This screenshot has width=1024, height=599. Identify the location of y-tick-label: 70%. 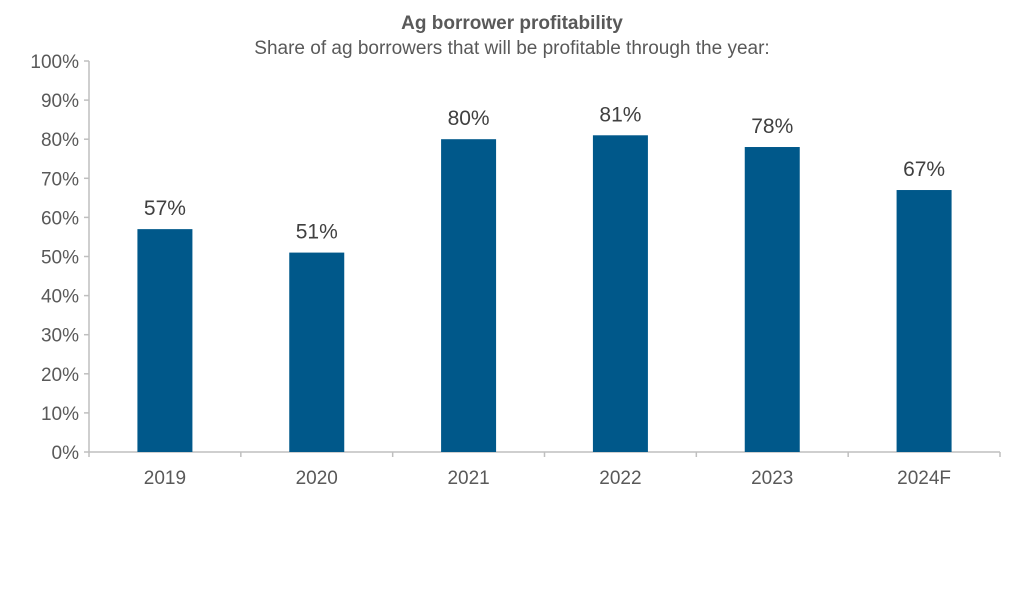
(60, 179).